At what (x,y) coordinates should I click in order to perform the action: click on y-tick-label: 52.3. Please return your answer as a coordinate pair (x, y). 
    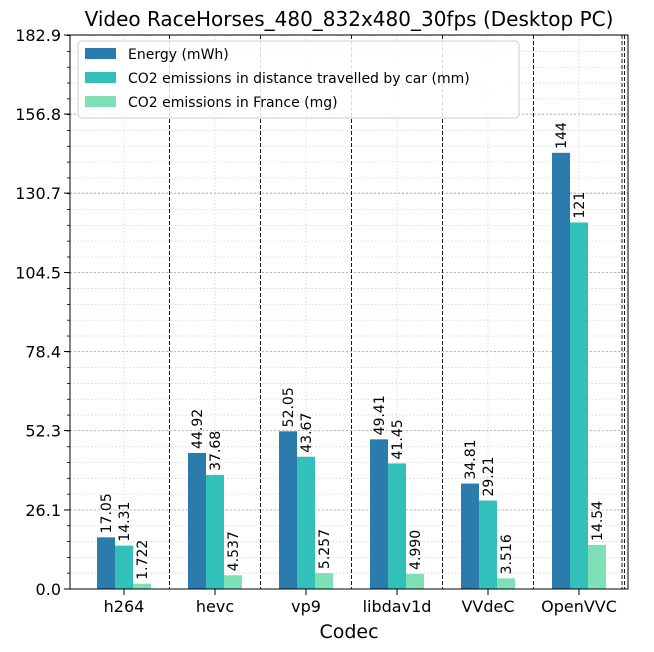
    Looking at the image, I should click on (43, 431).